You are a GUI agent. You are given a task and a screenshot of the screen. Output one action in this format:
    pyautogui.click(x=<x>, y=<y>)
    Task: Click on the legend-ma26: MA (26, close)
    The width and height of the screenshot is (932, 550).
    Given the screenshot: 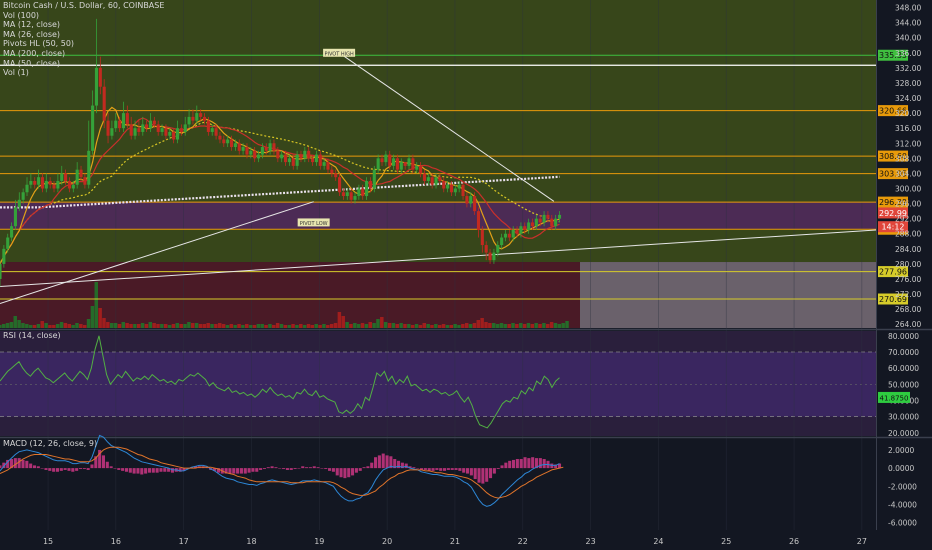 What is the action you would take?
    pyautogui.click(x=32, y=34)
    